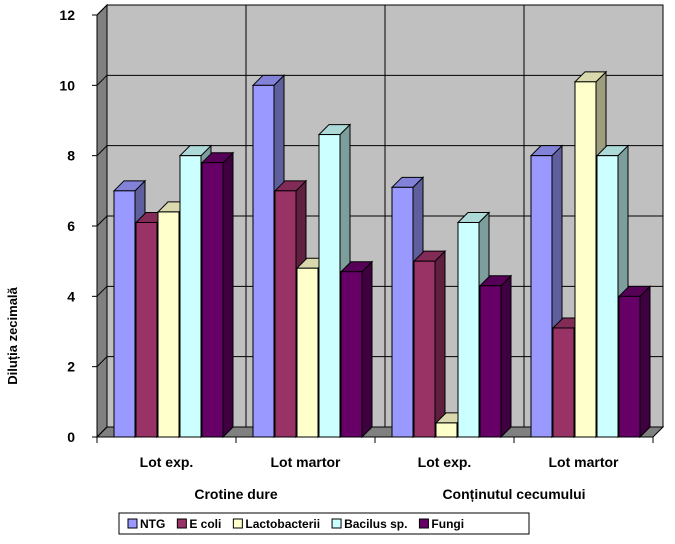  What do you see at coordinates (71, 437) in the screenshot?
I see `y-tick-label: 0` at bounding box center [71, 437].